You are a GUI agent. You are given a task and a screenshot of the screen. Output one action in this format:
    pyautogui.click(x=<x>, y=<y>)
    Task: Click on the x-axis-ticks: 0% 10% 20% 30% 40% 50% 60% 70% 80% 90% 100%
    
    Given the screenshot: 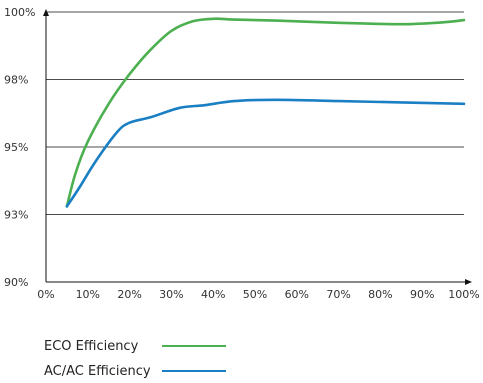 What is the action you would take?
    pyautogui.click(x=258, y=294)
    